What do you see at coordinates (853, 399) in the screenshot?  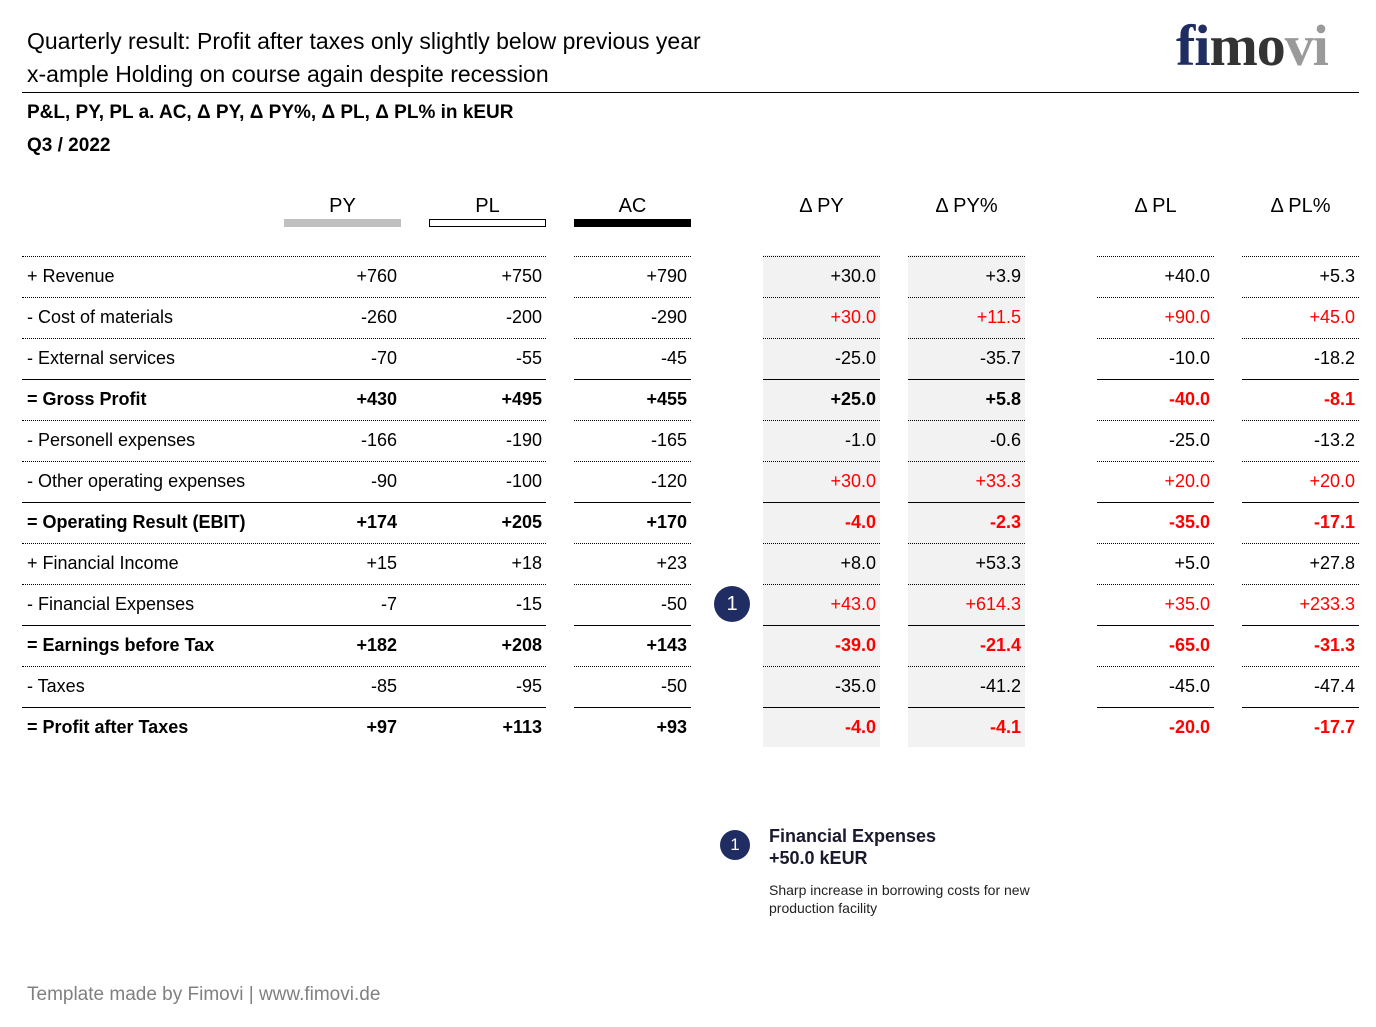 I see `cell-dpy: +25.0` at bounding box center [853, 399].